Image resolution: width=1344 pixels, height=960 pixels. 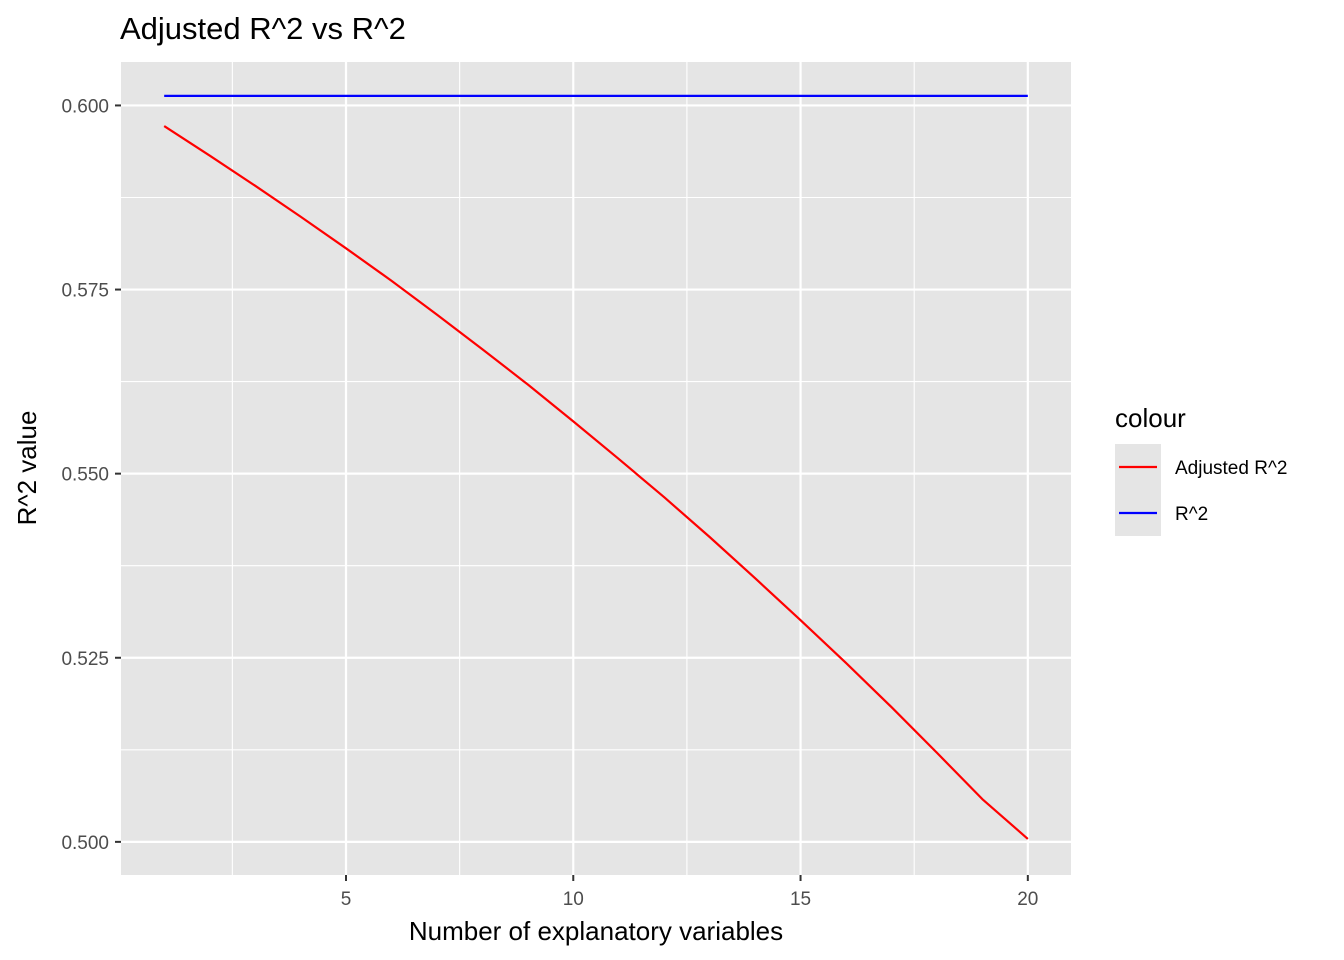 What do you see at coordinates (1027, 899) in the screenshot?
I see `x-tick-label-3: 20` at bounding box center [1027, 899].